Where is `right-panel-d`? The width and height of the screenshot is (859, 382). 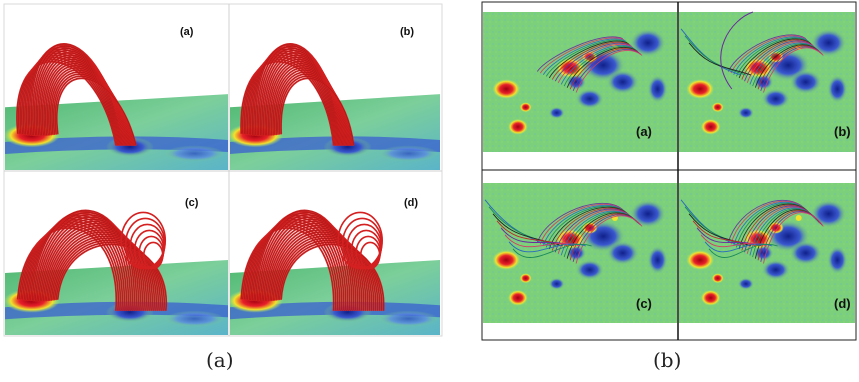
right-panel-d is located at coordinates (767, 253).